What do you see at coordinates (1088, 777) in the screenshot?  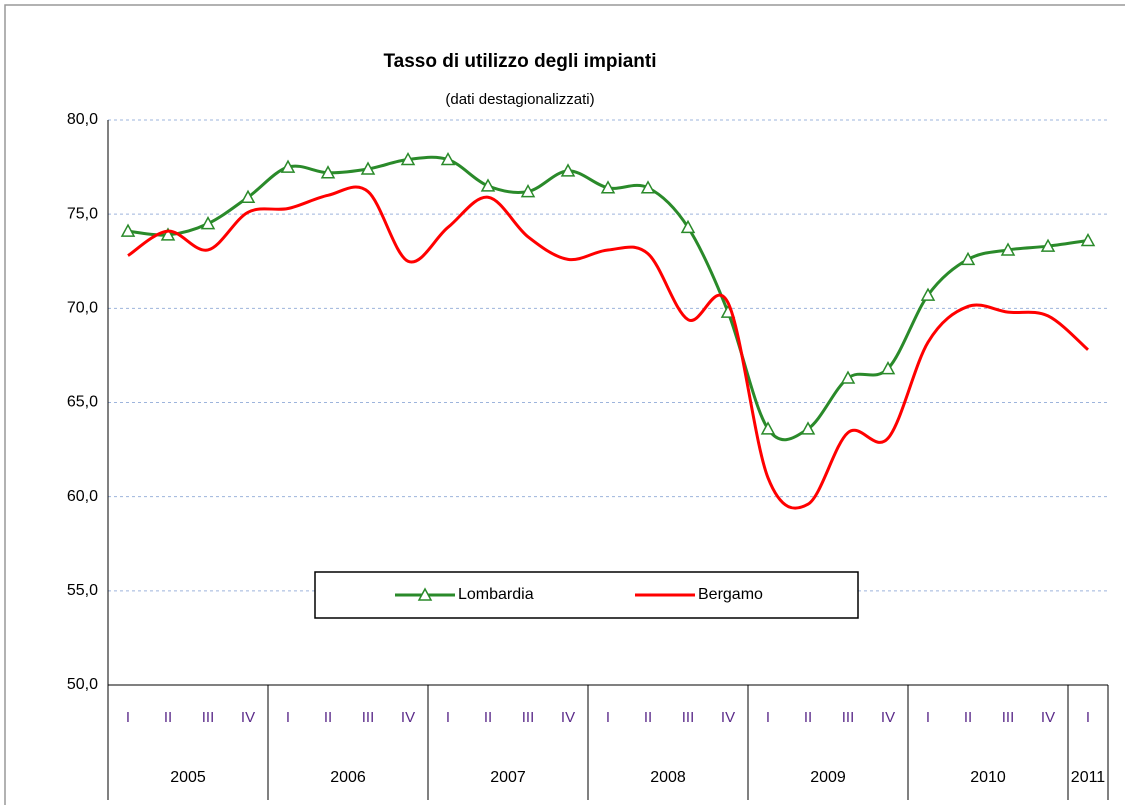 I see `year-label: 2011` at bounding box center [1088, 777].